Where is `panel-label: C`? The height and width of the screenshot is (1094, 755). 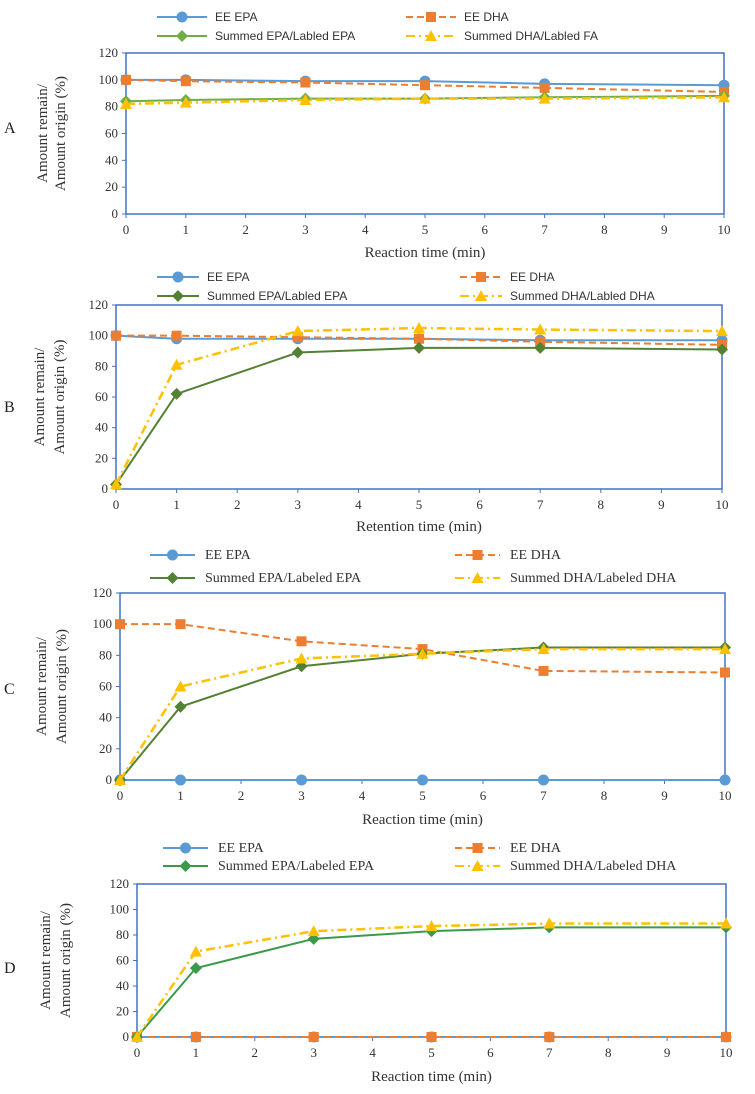 panel-label: C is located at coordinates (9, 689).